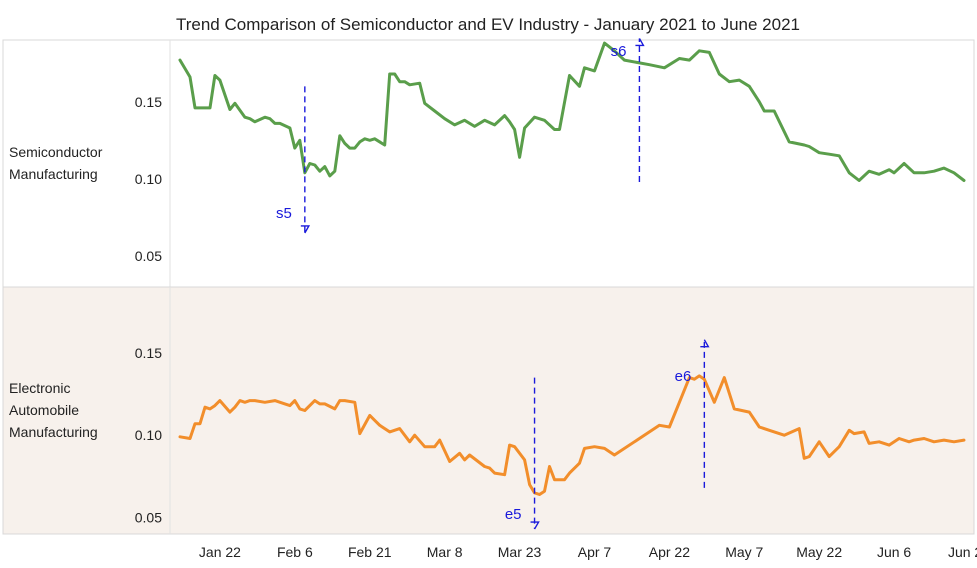  Describe the element at coordinates (39, 388) in the screenshot. I see `row-label-line: Electronic` at that location.